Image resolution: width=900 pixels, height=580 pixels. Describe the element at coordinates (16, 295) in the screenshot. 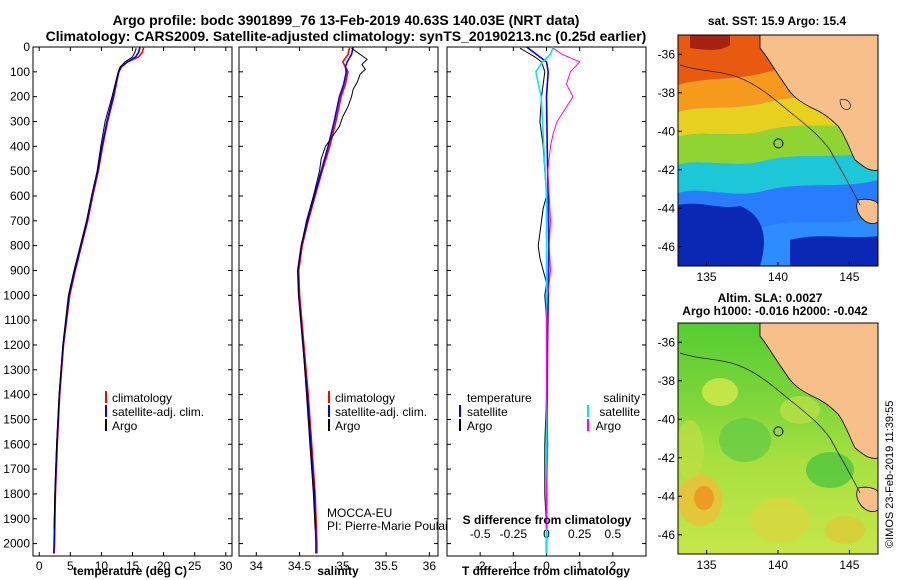

I see `depth-tick-label: 1000` at that location.